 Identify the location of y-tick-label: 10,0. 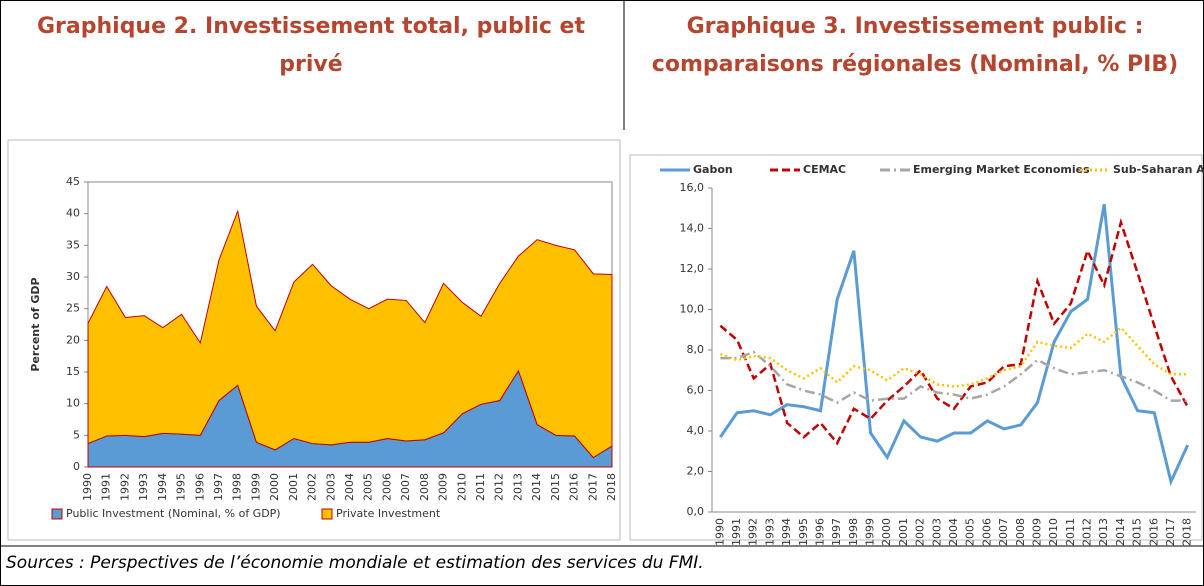
(692, 309).